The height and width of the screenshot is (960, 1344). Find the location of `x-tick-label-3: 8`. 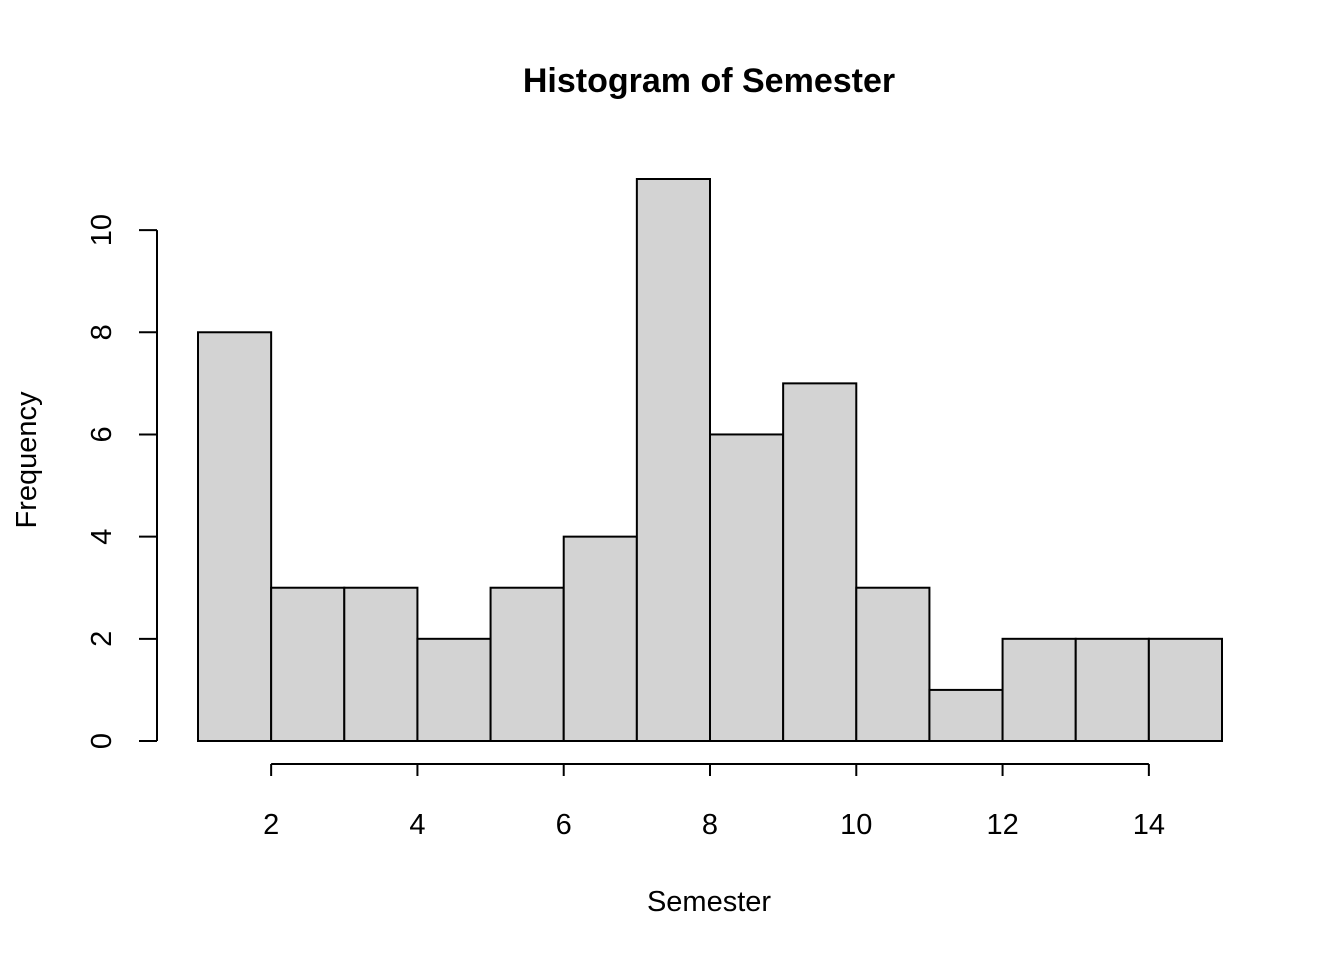

x-tick-label-3: 8 is located at coordinates (710, 825).